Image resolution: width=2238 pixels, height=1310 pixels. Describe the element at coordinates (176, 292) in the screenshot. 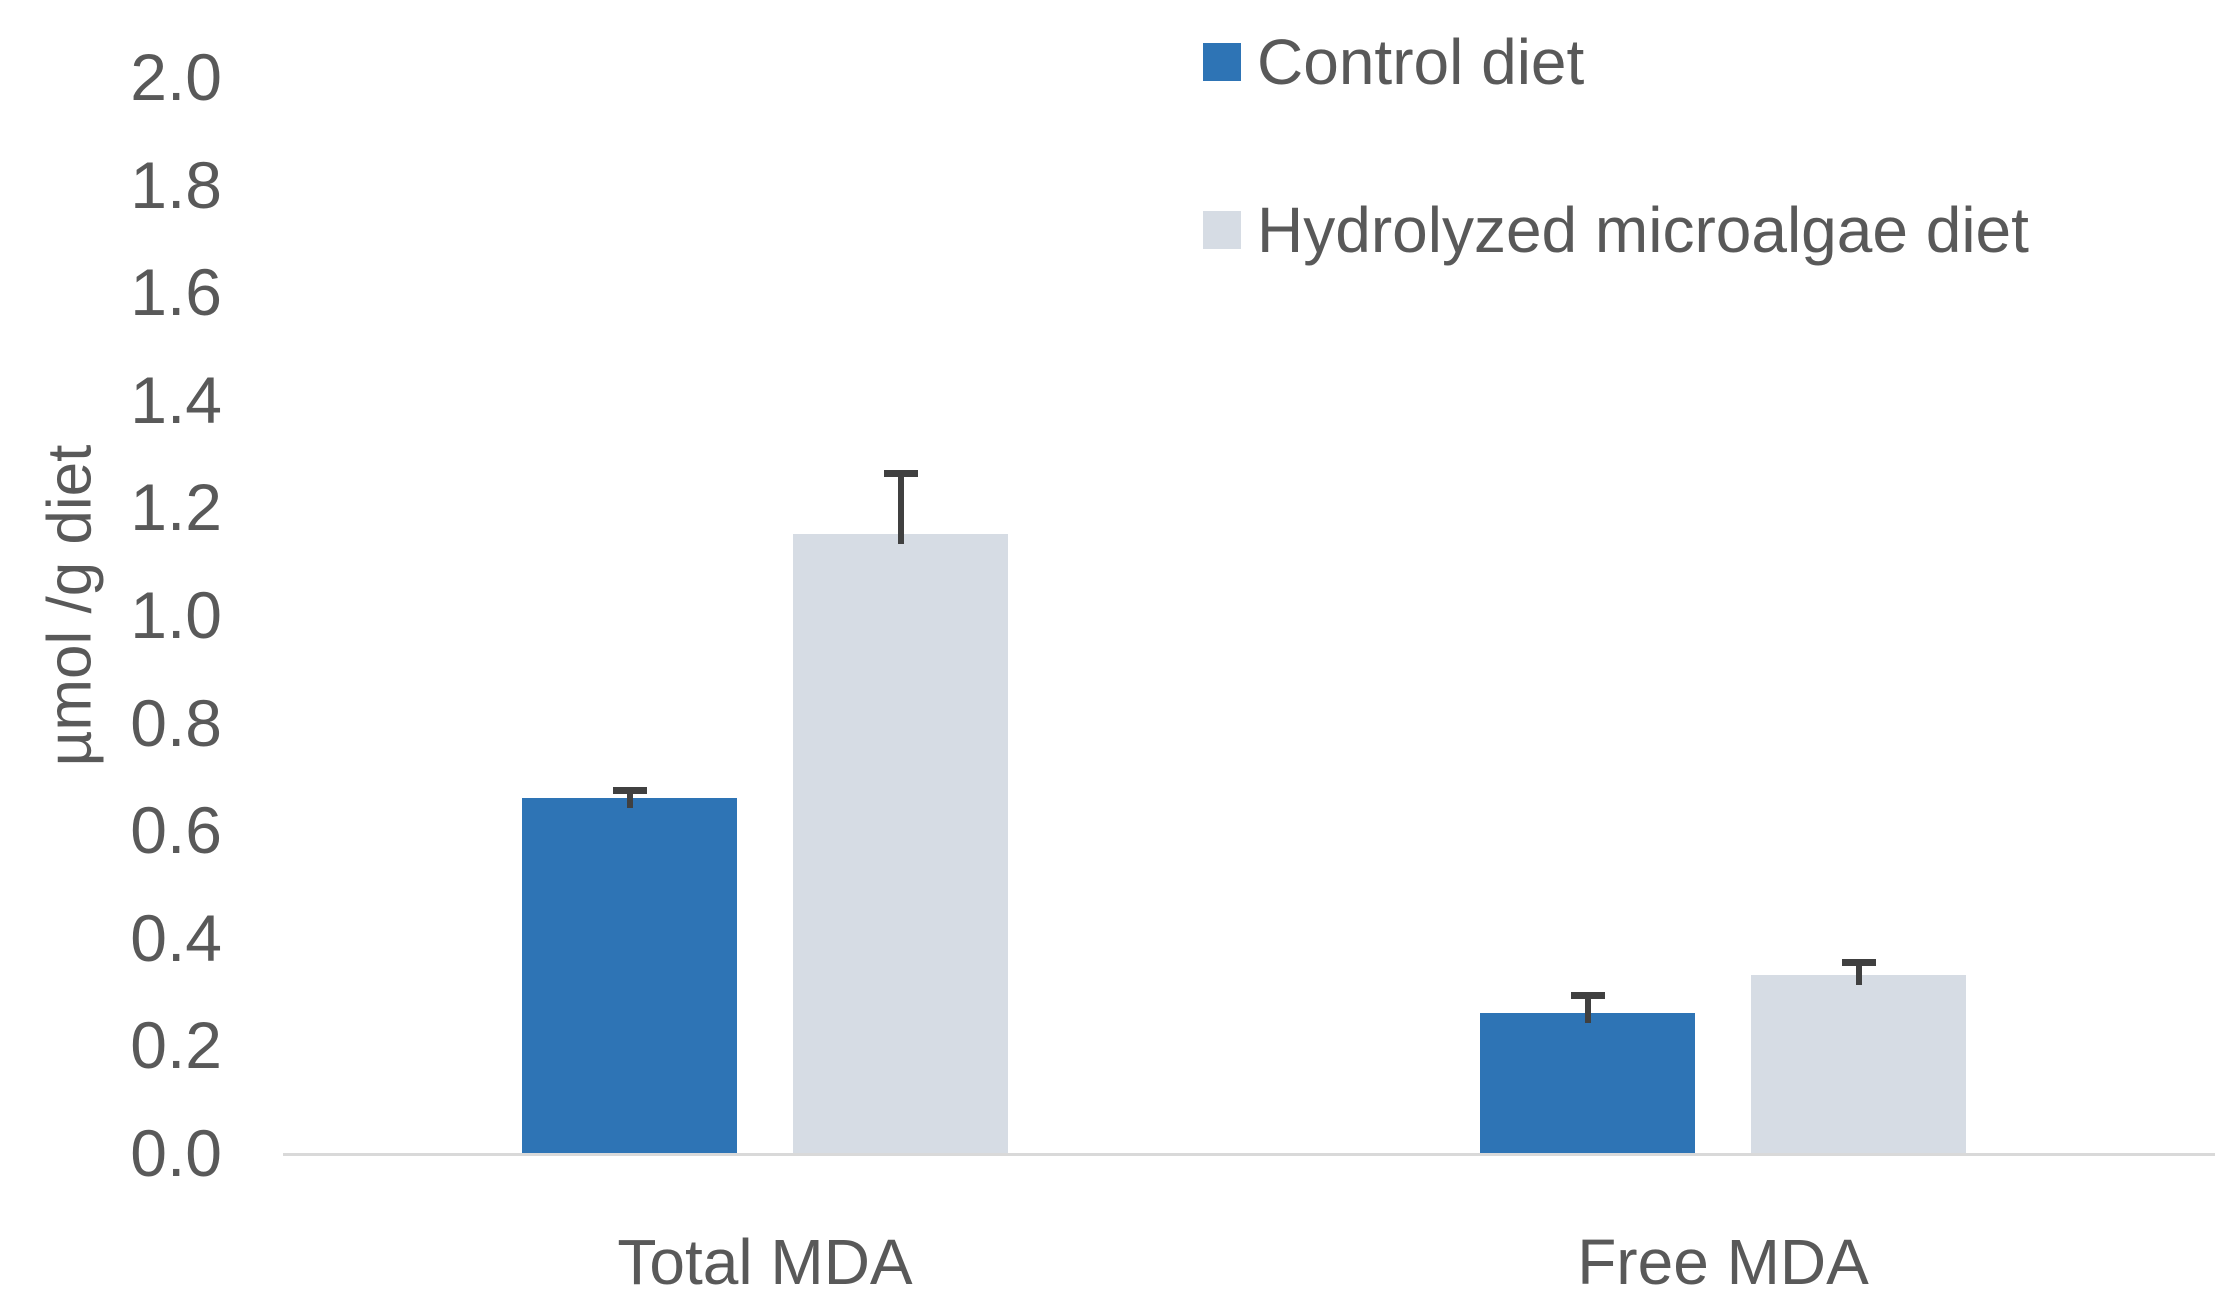

I see `y-axis-tick-label: 1.6` at that location.